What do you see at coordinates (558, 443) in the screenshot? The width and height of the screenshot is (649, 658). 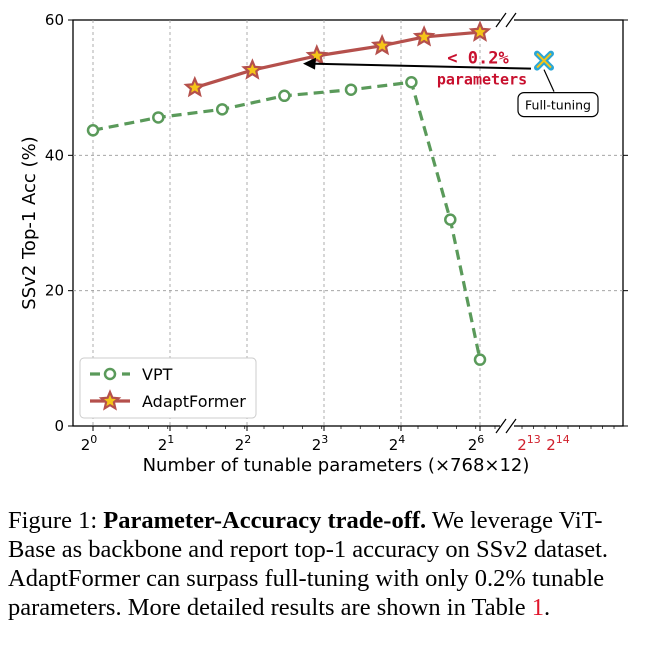 I see `x-tick-label-broken: 214` at bounding box center [558, 443].